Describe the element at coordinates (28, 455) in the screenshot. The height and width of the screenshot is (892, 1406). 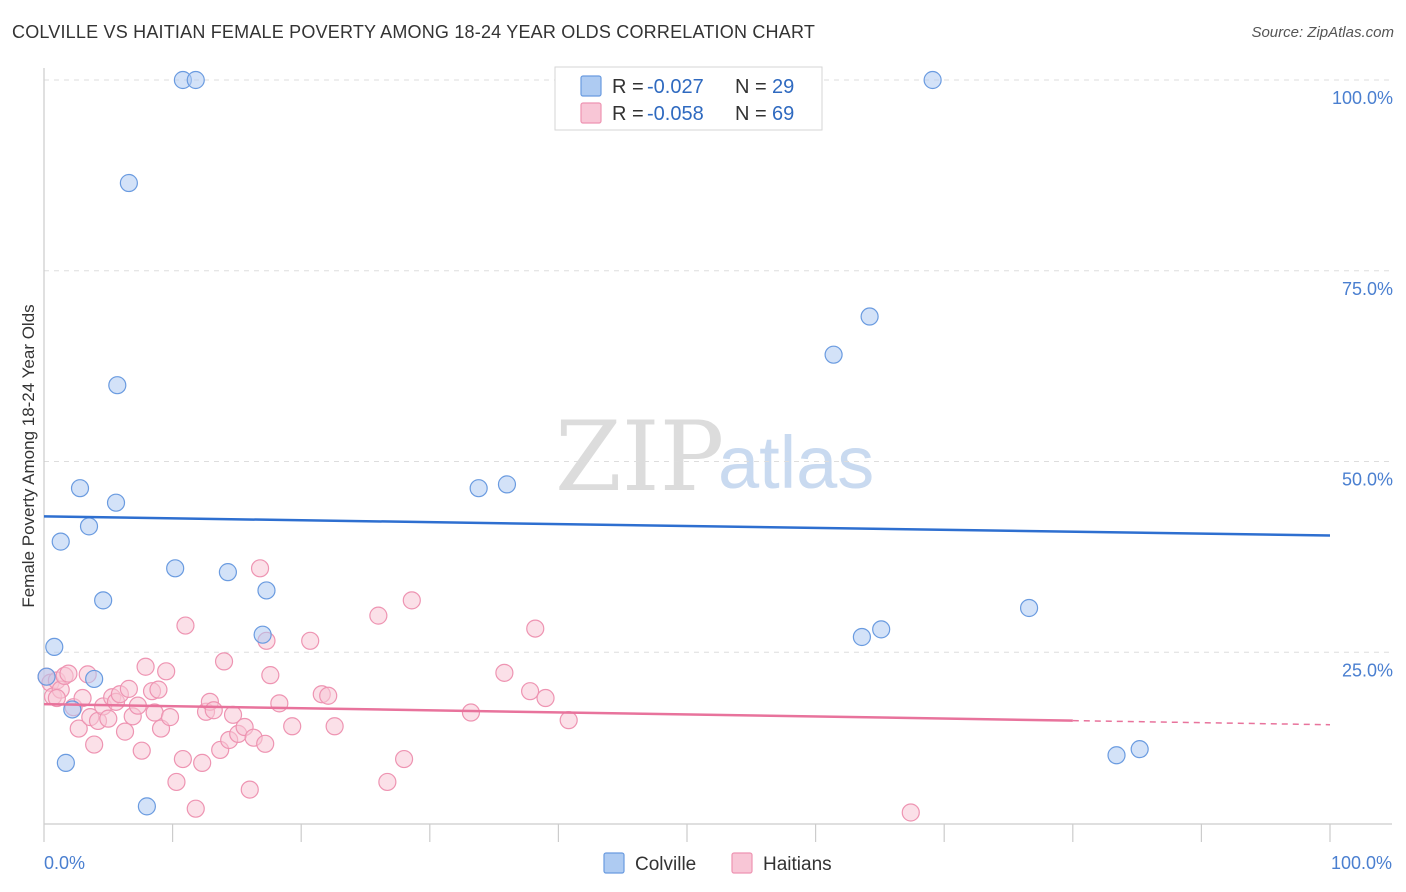
I see `y-axis-label: Female Poverty Among 18-24 Year Olds` at that location.